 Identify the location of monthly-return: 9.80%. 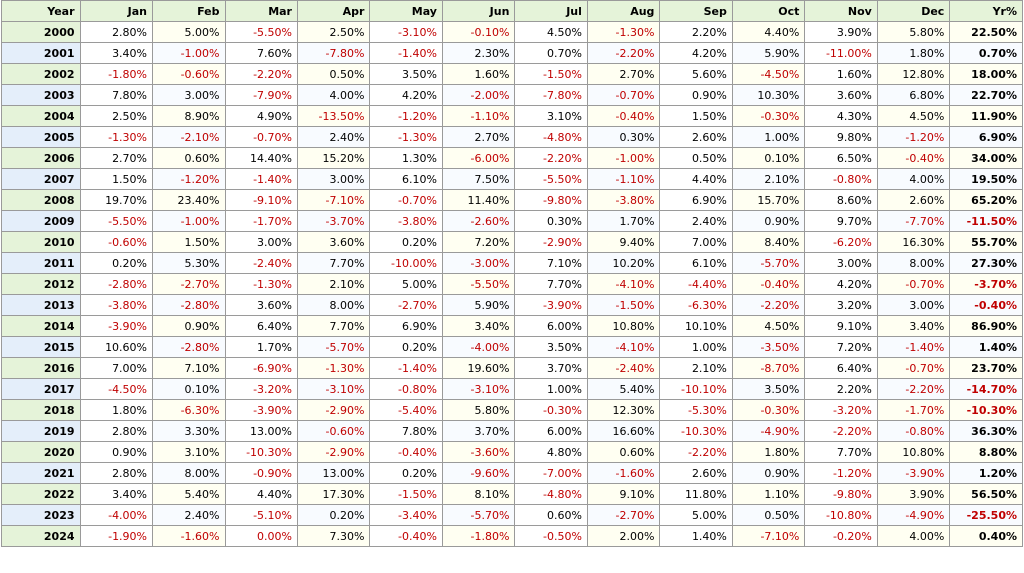
(841, 137).